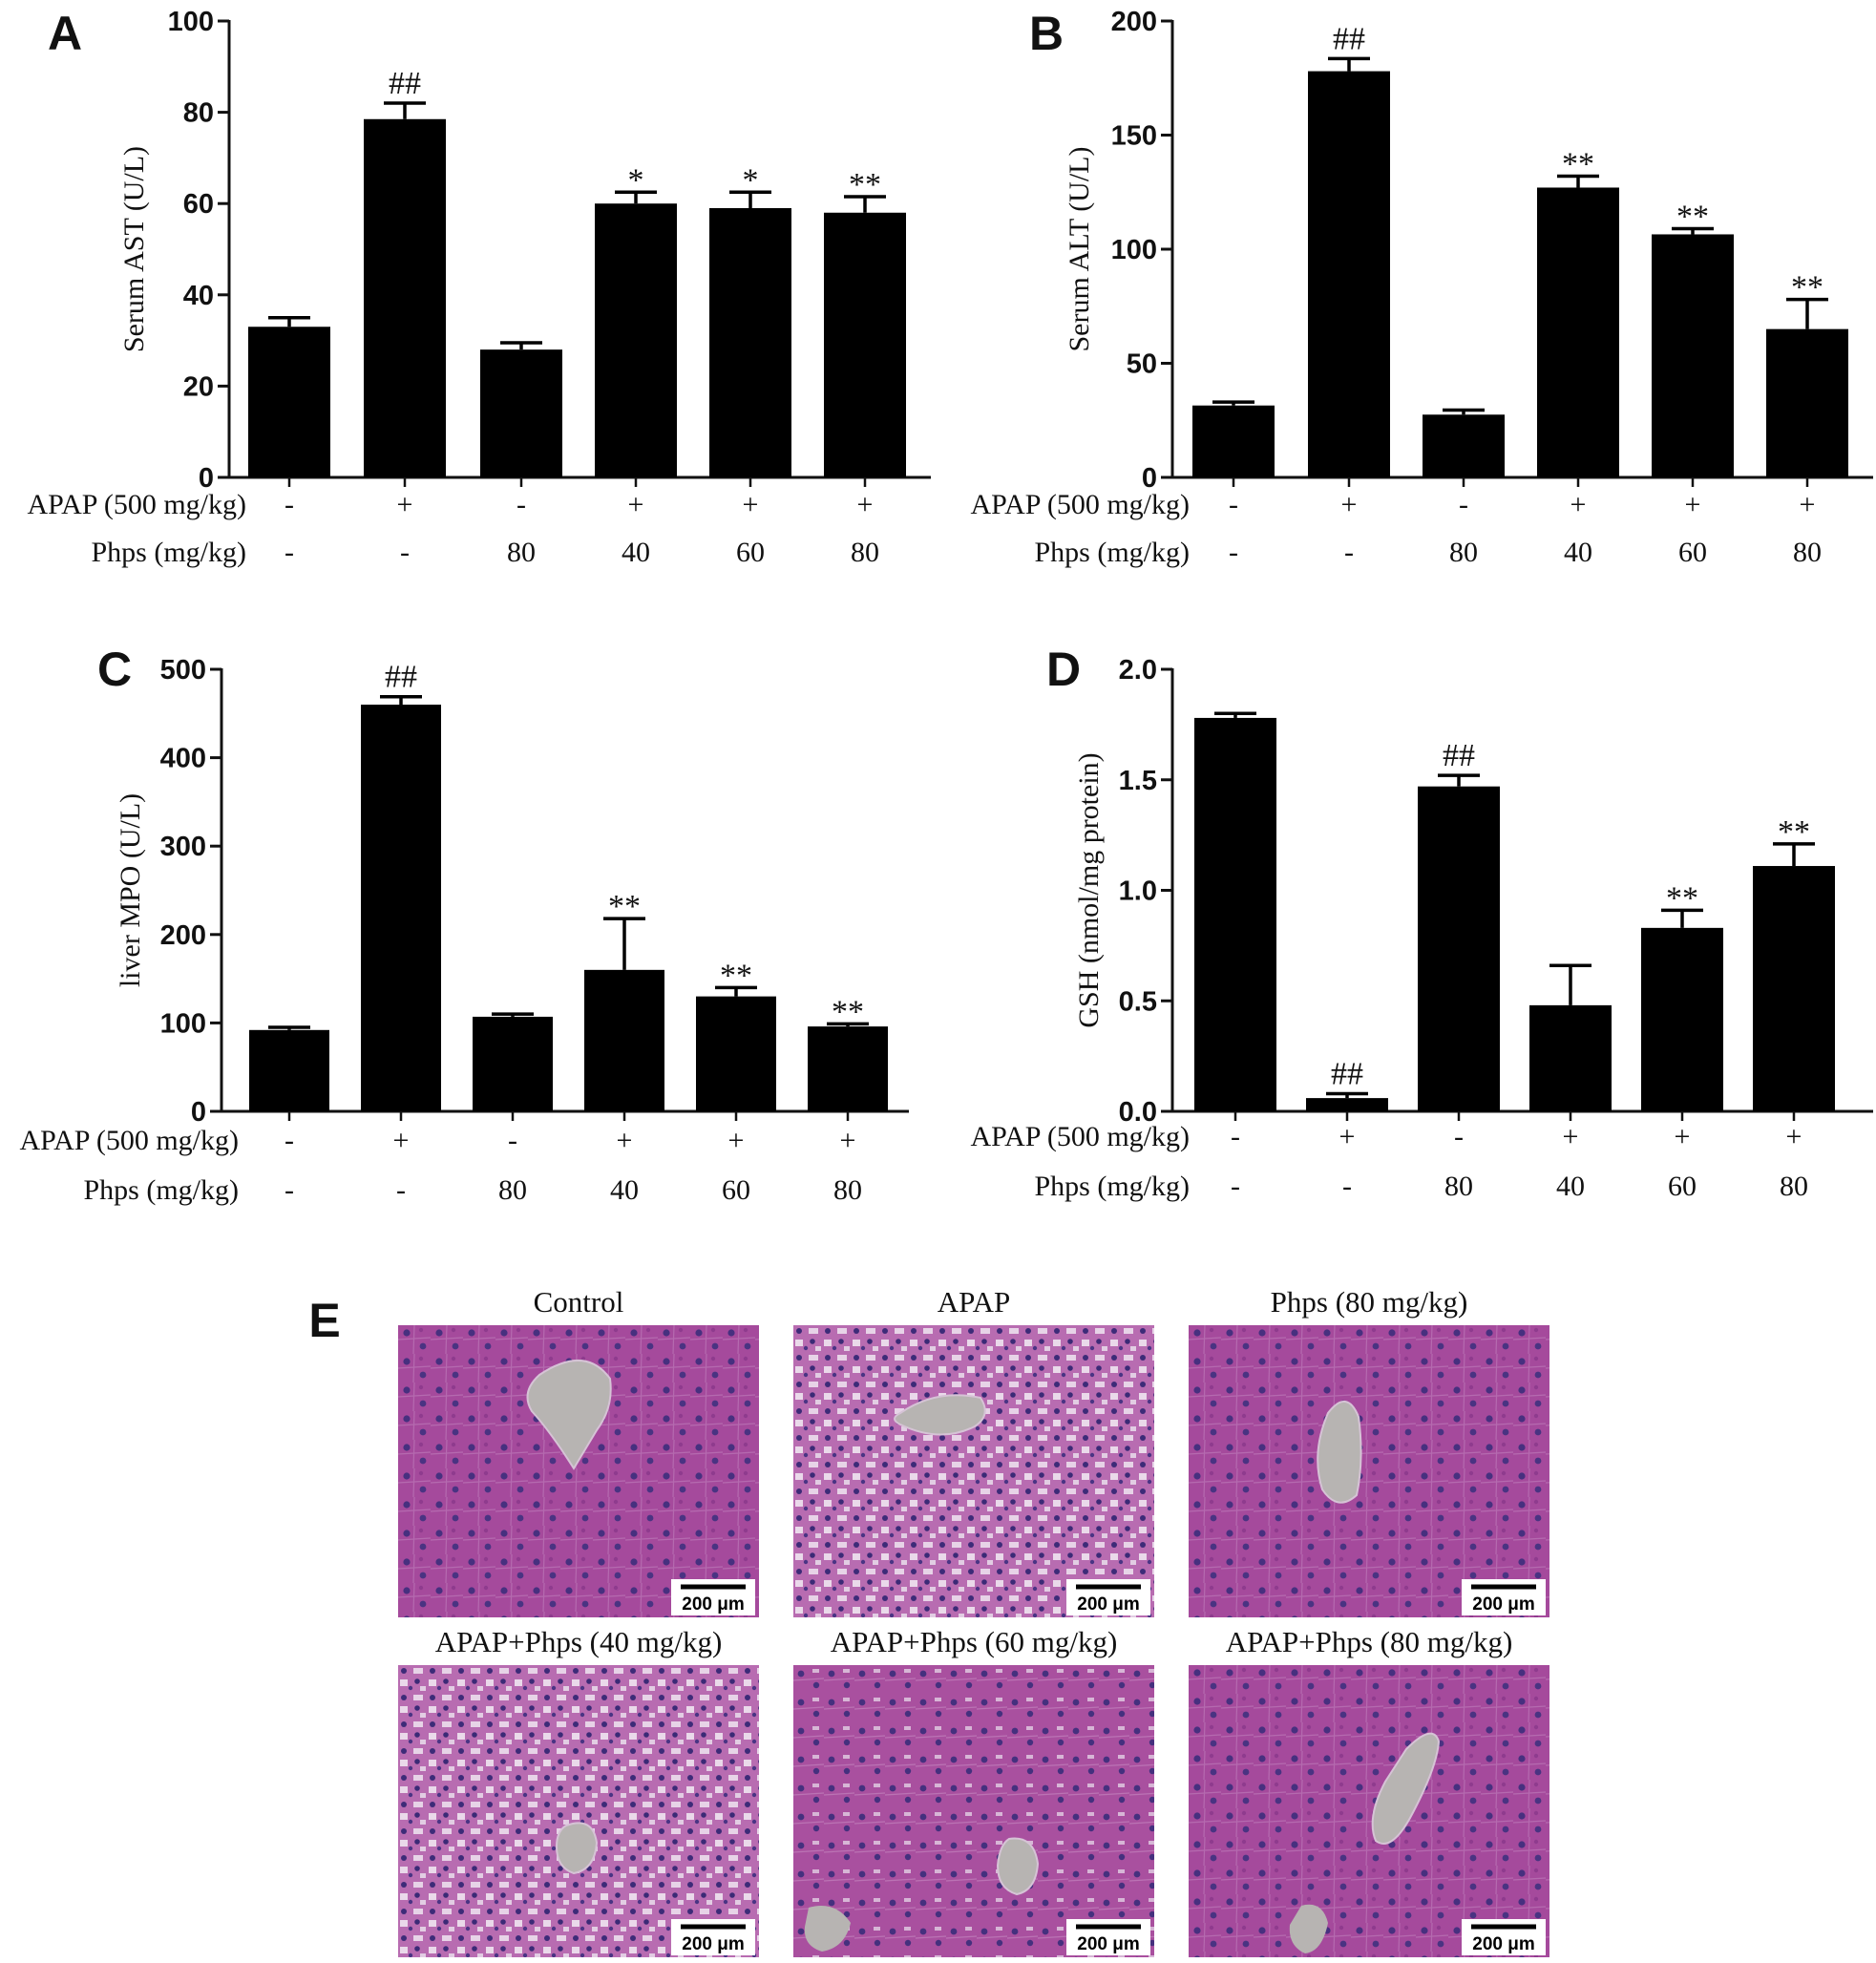  What do you see at coordinates (1138, 781) in the screenshot?
I see `y-tick-label: 1.5` at bounding box center [1138, 781].